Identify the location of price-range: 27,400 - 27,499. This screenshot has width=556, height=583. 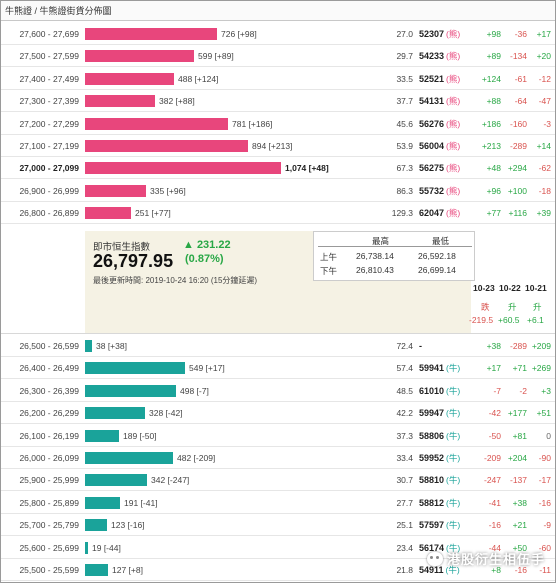
(49, 78).